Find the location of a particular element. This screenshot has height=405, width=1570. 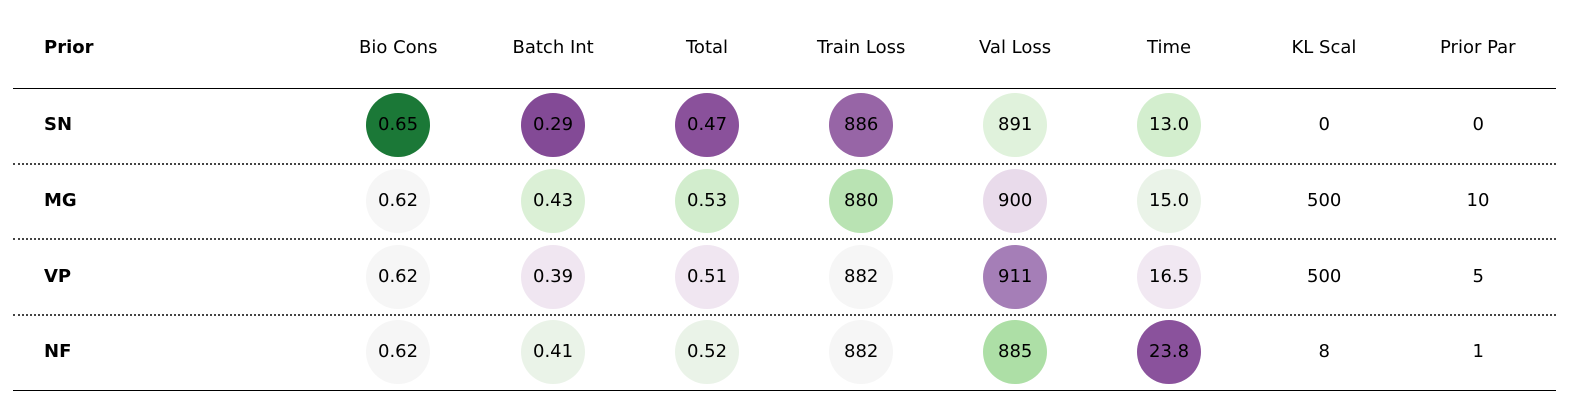

bottom-rule is located at coordinates (784, 390).